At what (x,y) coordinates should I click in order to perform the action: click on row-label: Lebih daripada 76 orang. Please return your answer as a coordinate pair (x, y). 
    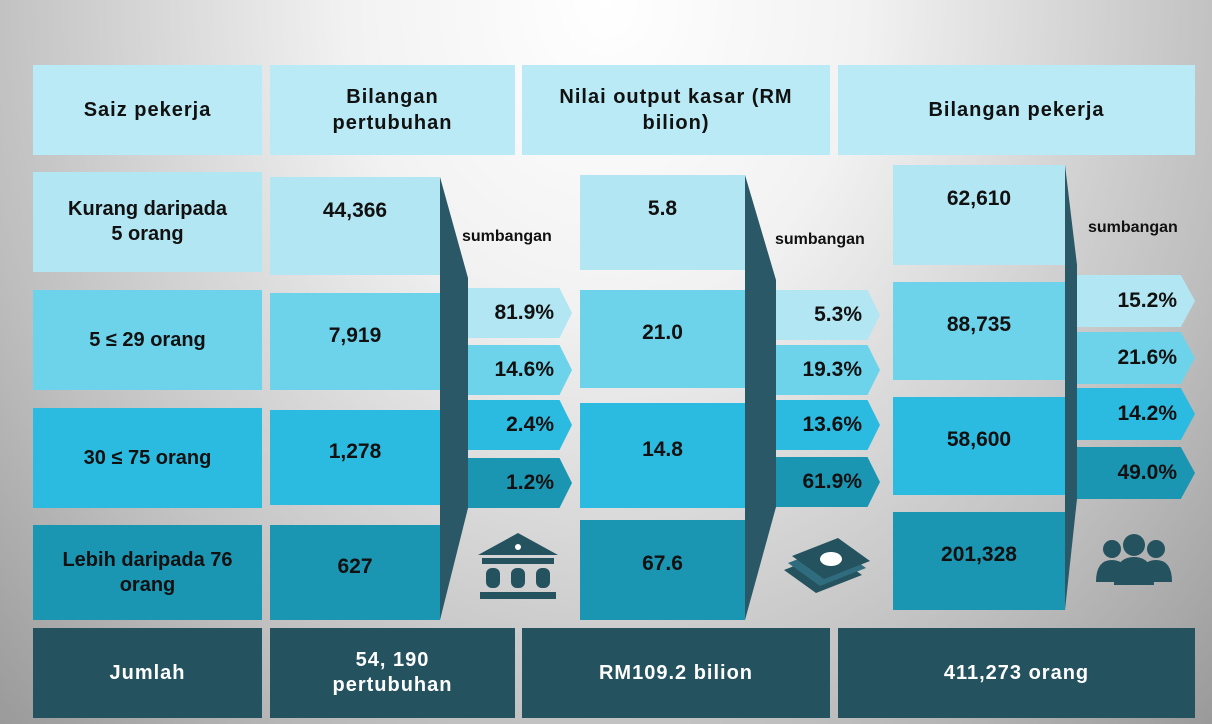
    Looking at the image, I should click on (147, 572).